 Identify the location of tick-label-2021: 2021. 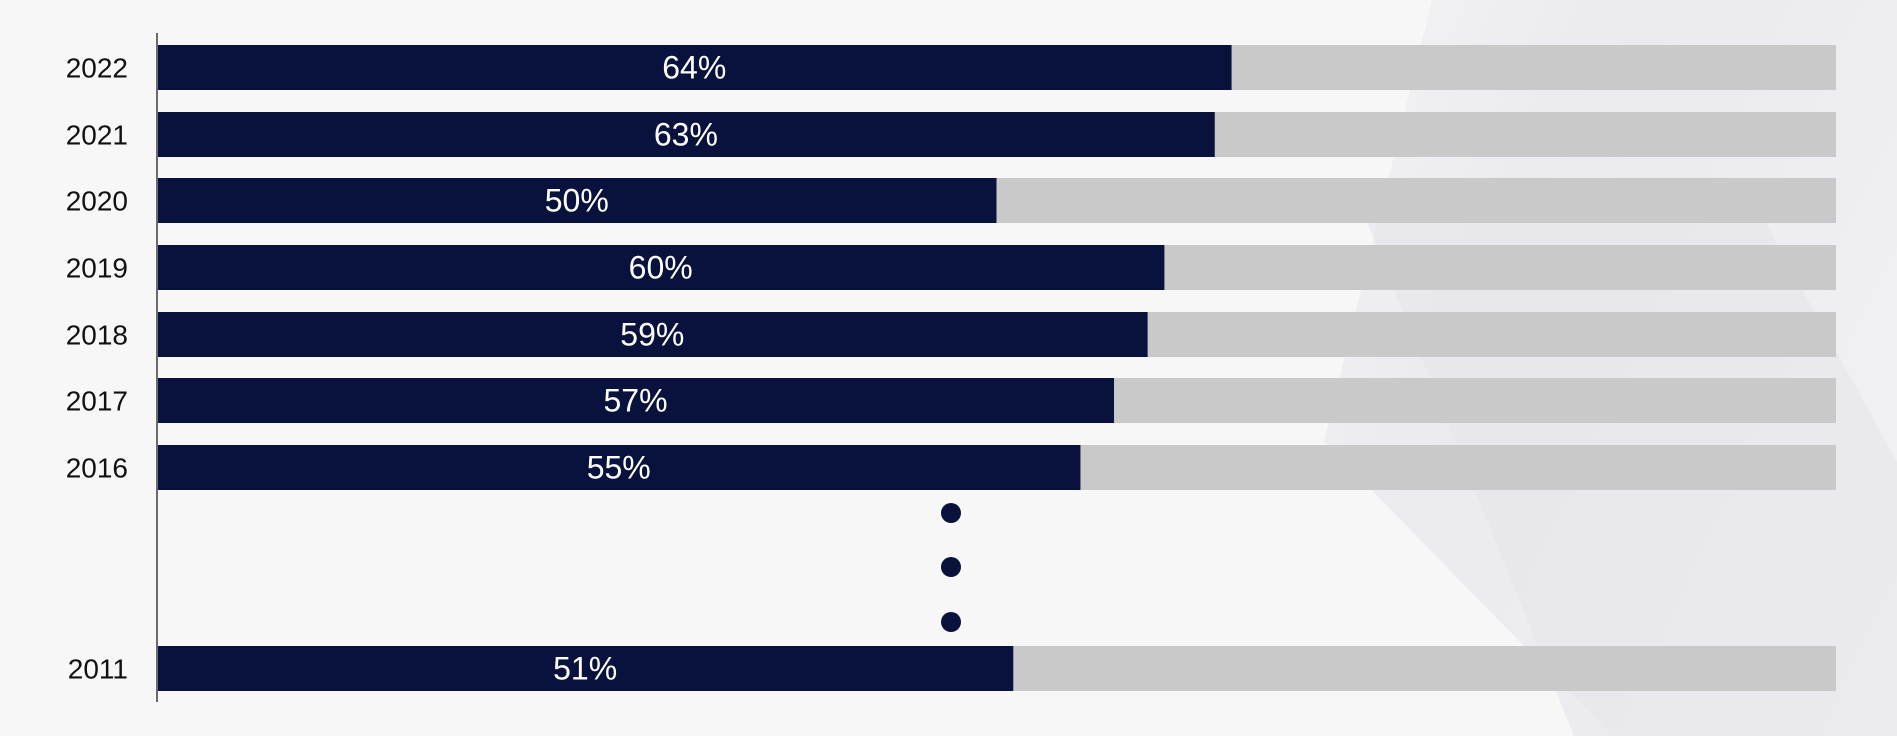
(97, 135).